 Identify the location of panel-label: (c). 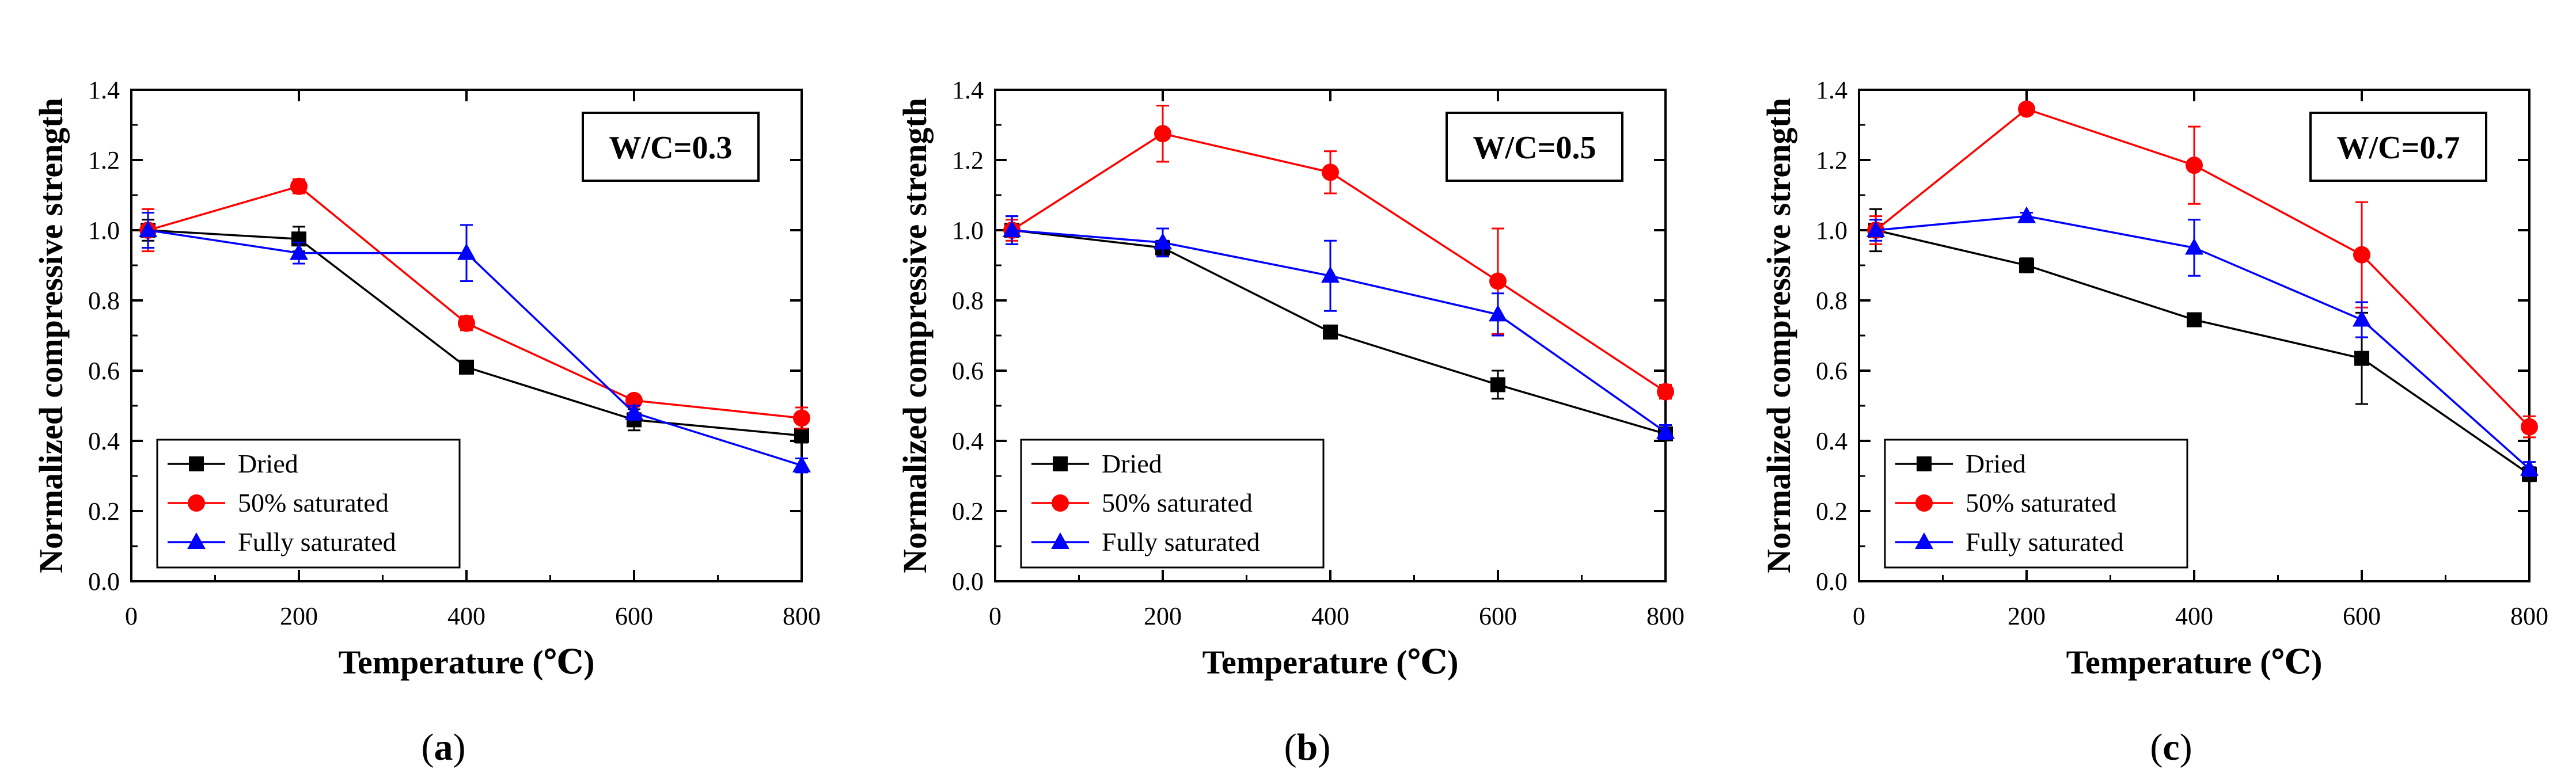
(2171, 747).